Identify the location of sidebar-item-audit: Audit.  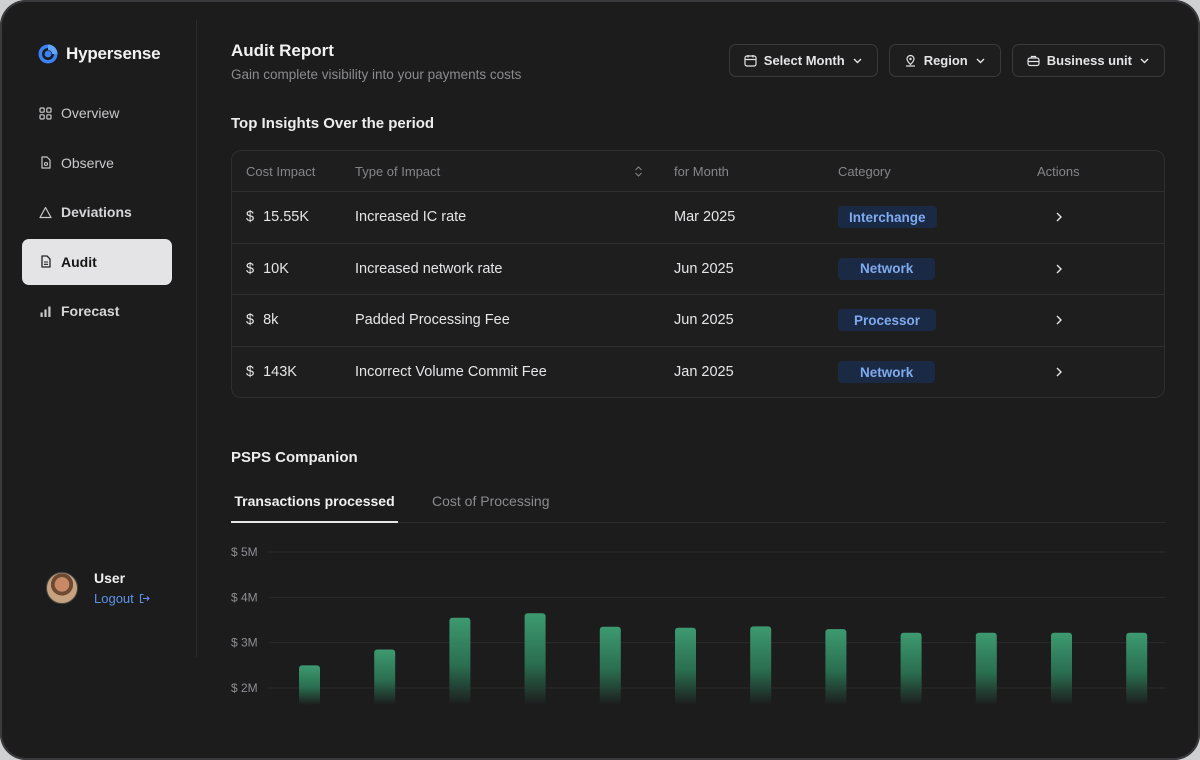
(97, 261).